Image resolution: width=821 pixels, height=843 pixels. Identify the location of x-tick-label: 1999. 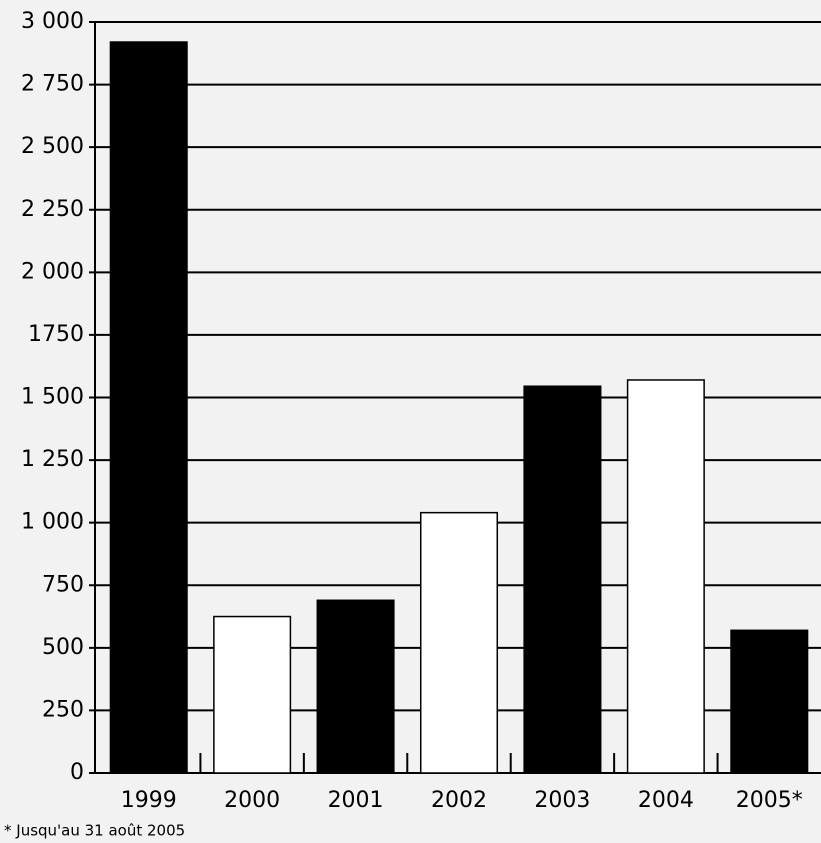
(149, 800).